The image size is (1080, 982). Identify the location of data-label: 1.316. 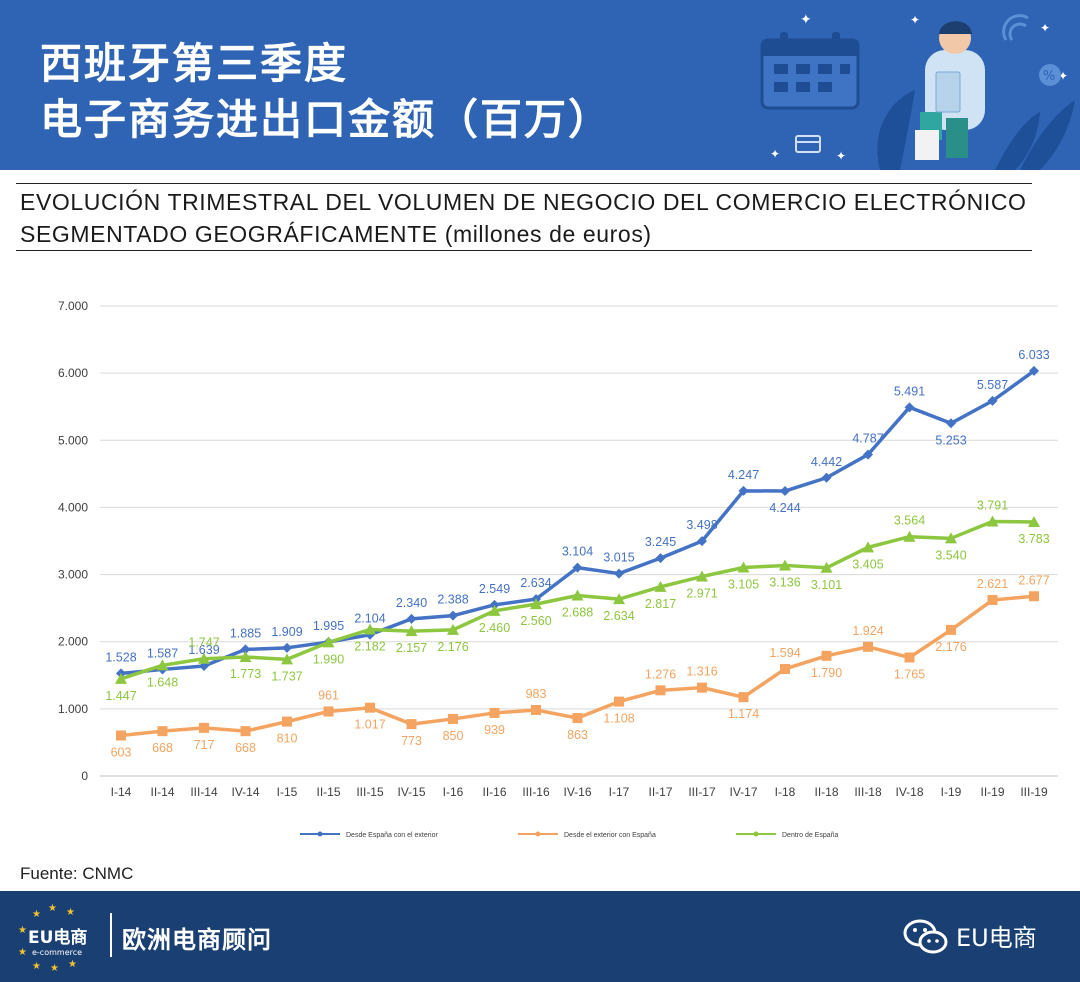
(701, 672).